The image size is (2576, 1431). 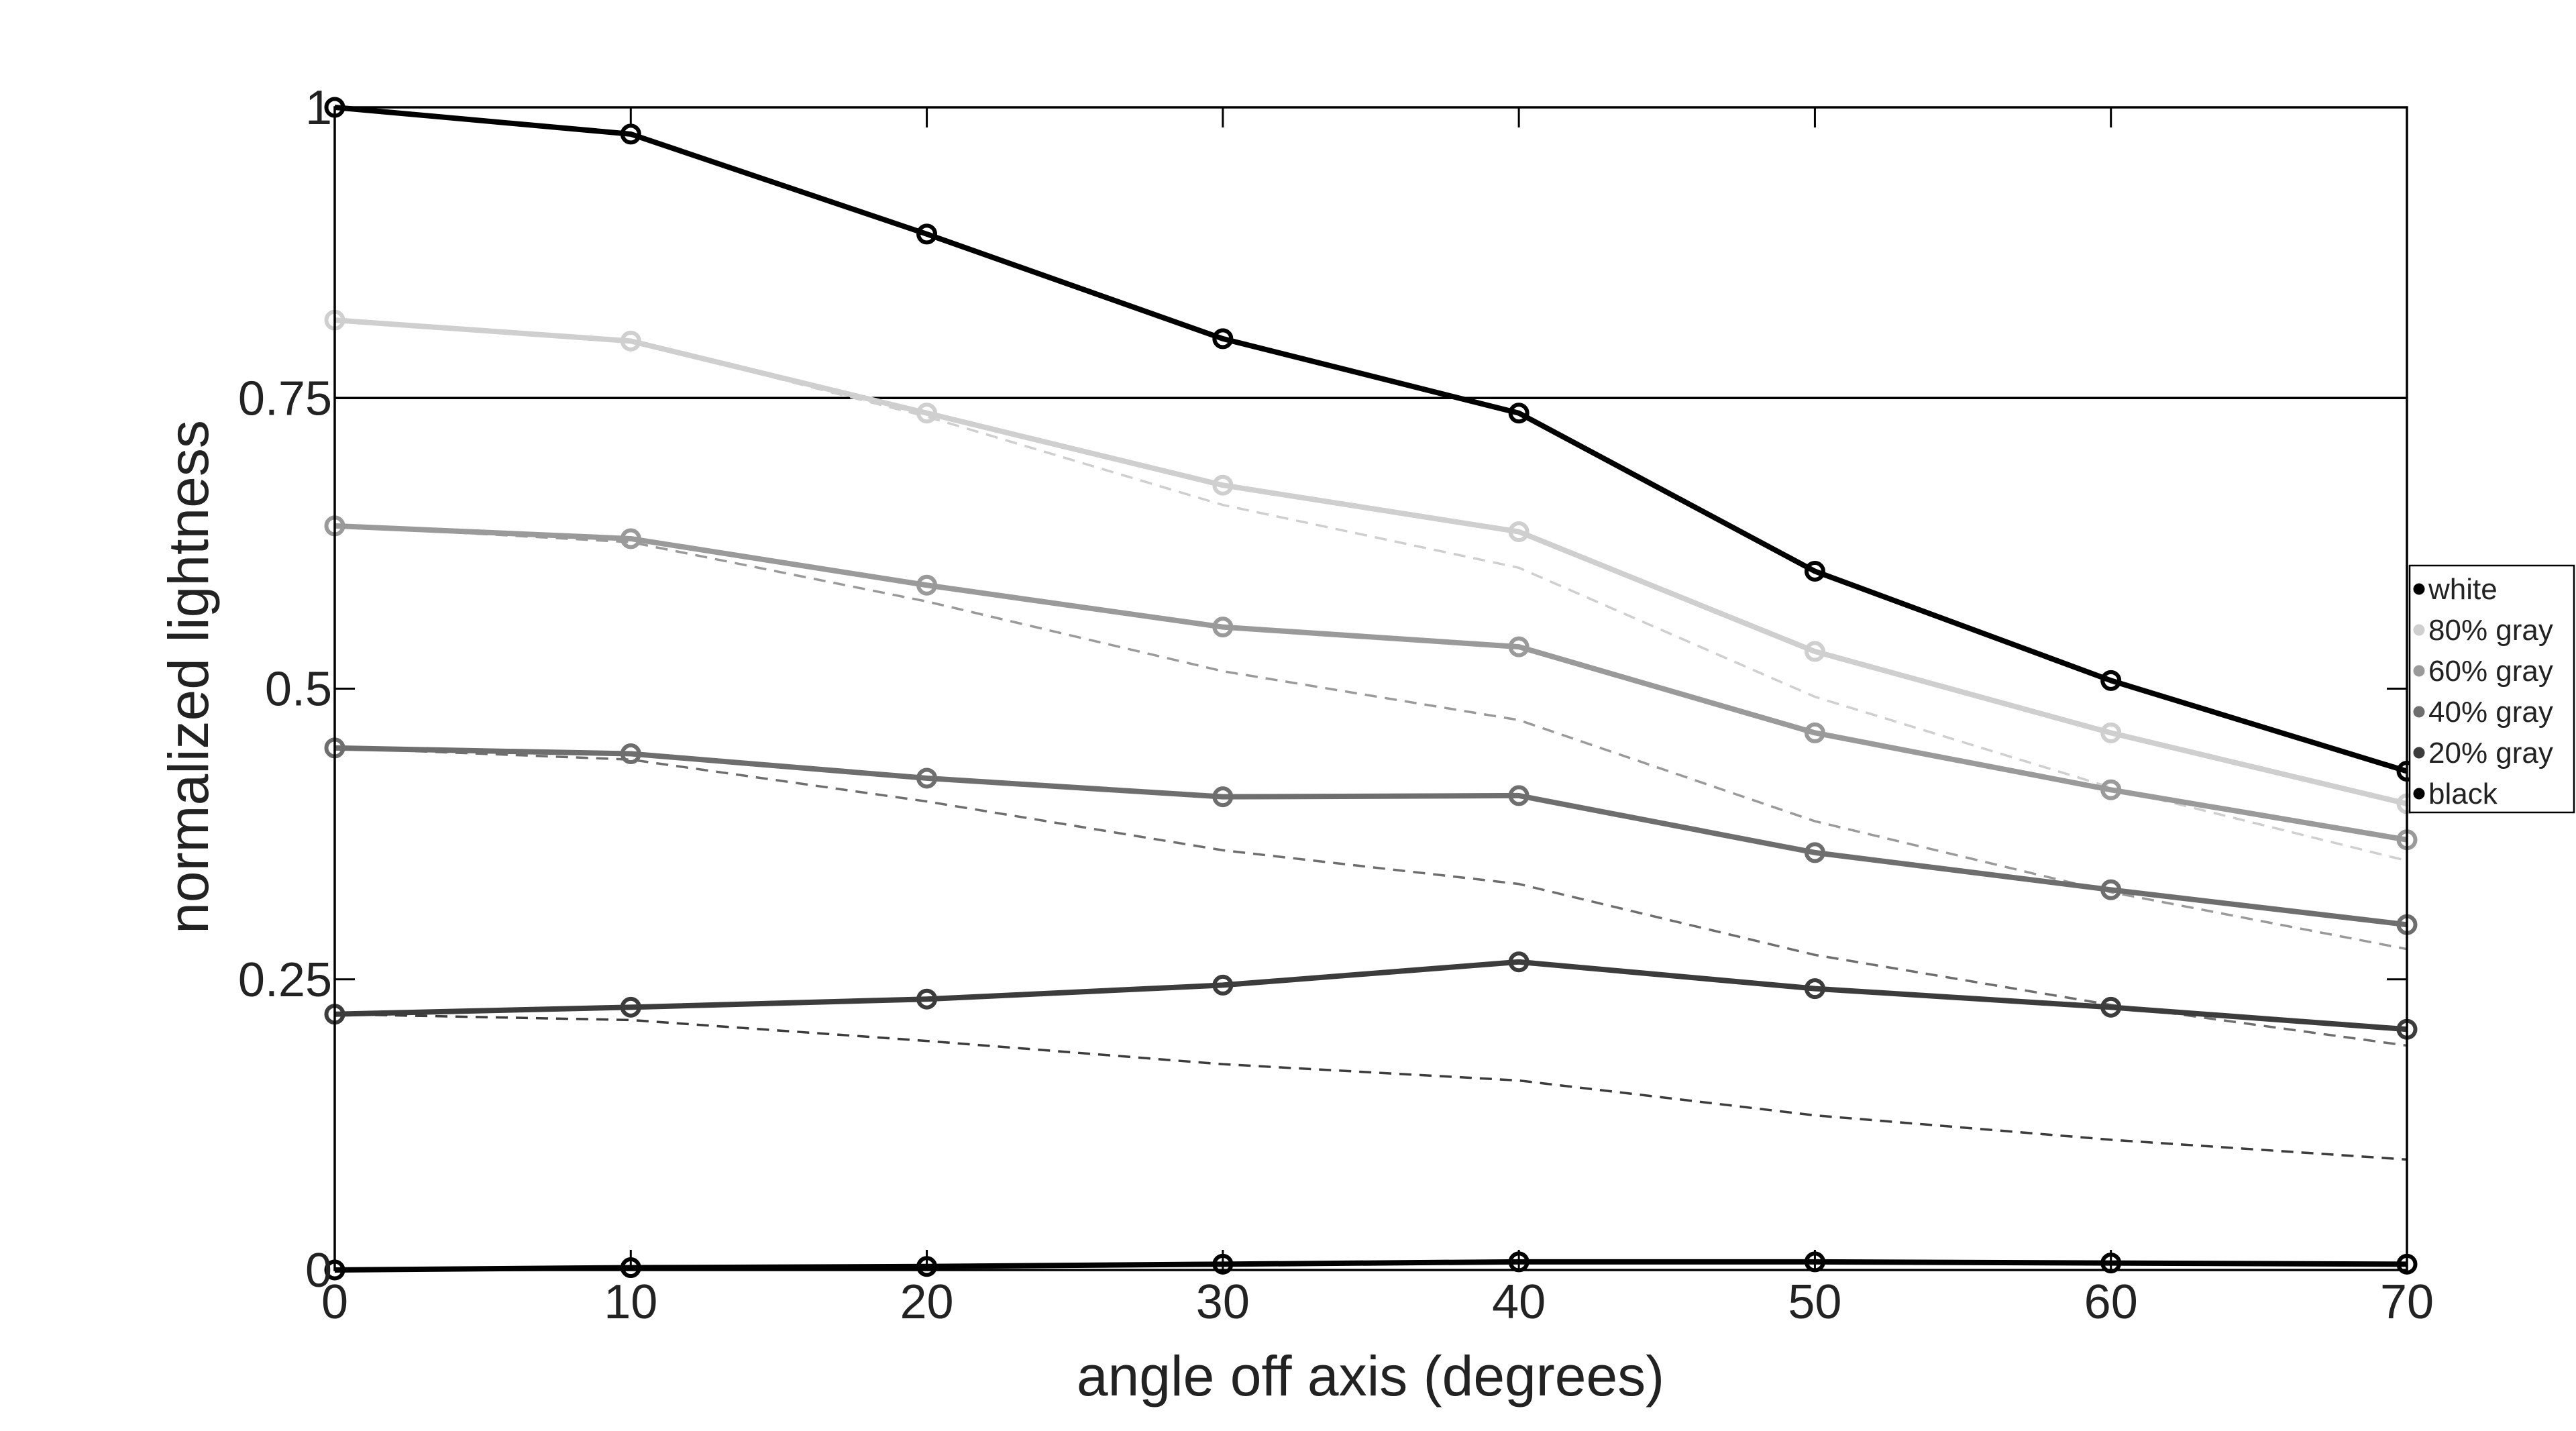 What do you see at coordinates (1814, 1302) in the screenshot?
I see `x-tick-label: 50` at bounding box center [1814, 1302].